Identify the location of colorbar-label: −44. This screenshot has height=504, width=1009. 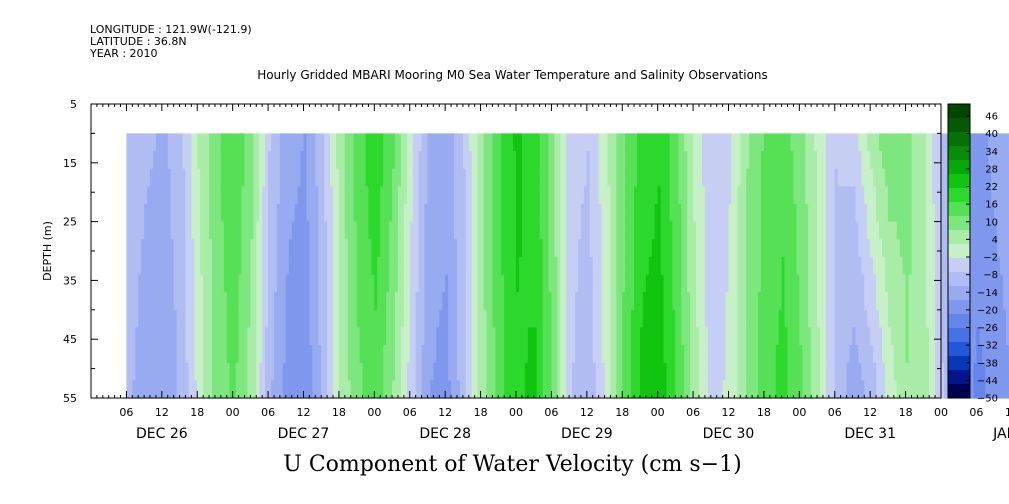
(987, 381).